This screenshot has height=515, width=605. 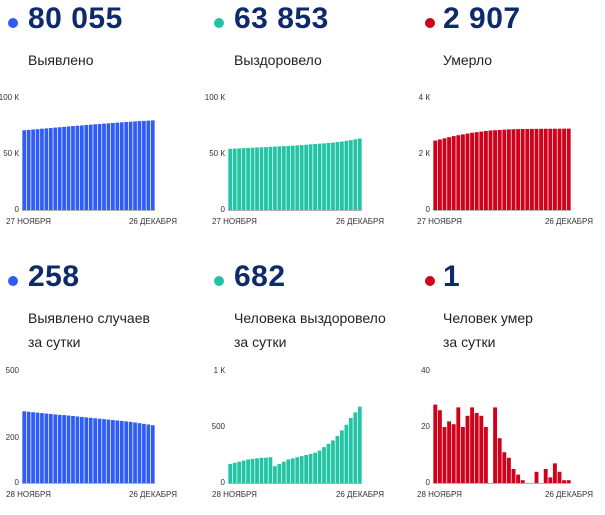 What do you see at coordinates (61, 60) in the screenshot?
I see `detected-total-label-line-1: Выявлено` at bounding box center [61, 60].